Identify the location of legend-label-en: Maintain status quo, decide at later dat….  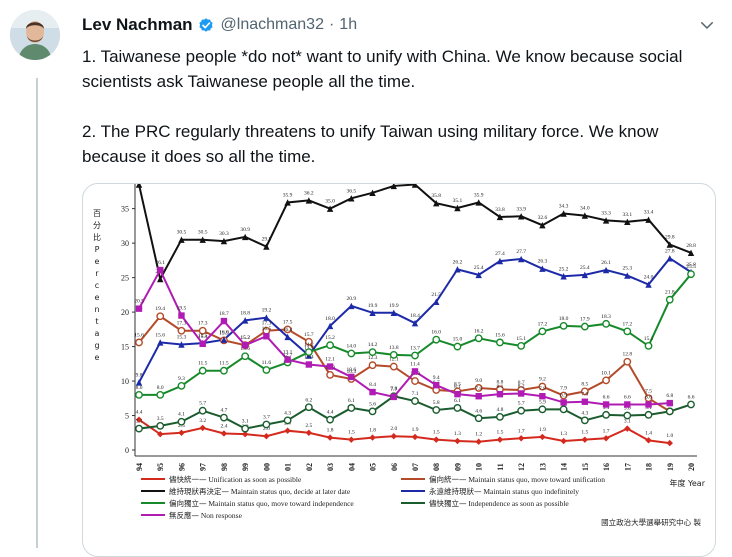
(290, 491).